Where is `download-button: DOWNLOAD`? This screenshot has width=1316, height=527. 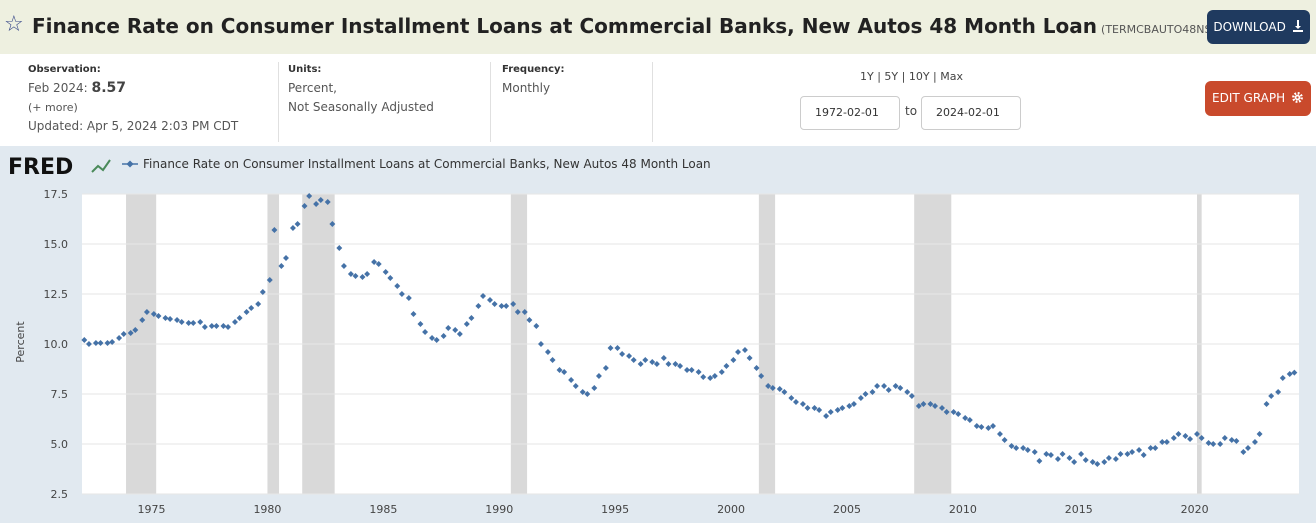
download-button: DOWNLOAD is located at coordinates (1258, 27).